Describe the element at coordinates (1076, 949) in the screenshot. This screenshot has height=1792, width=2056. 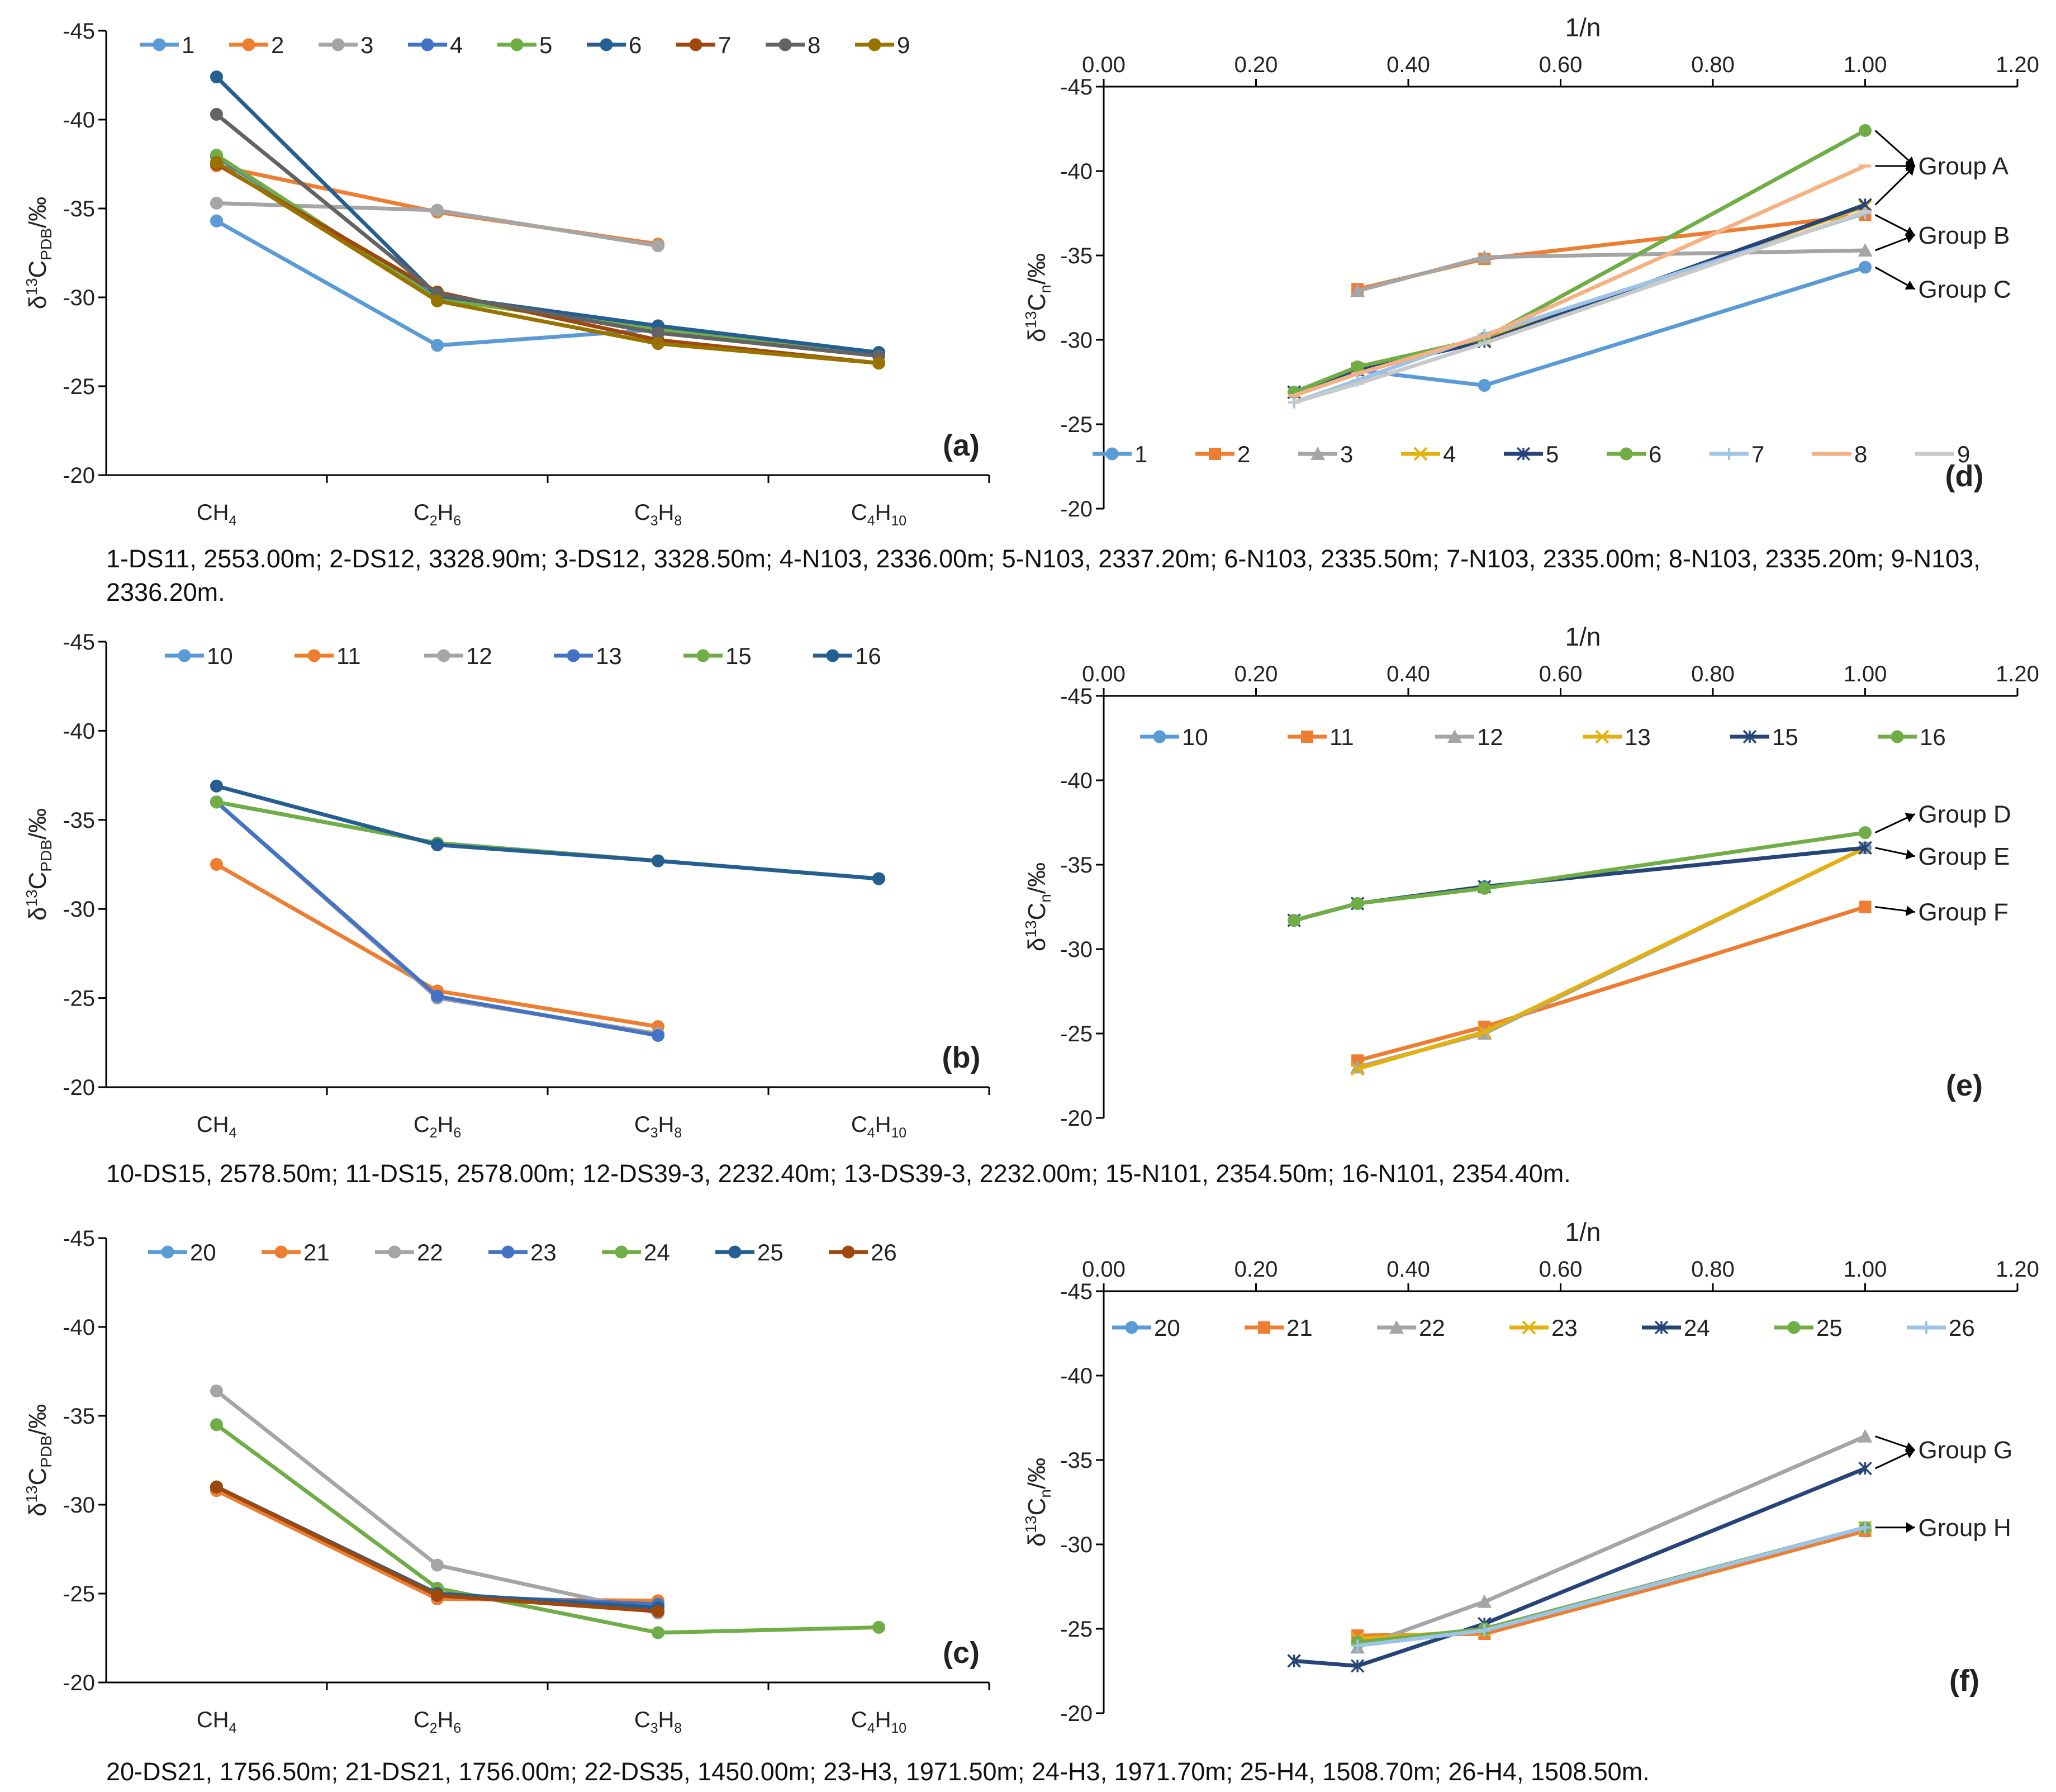
I see `y-tick-label: -30` at that location.